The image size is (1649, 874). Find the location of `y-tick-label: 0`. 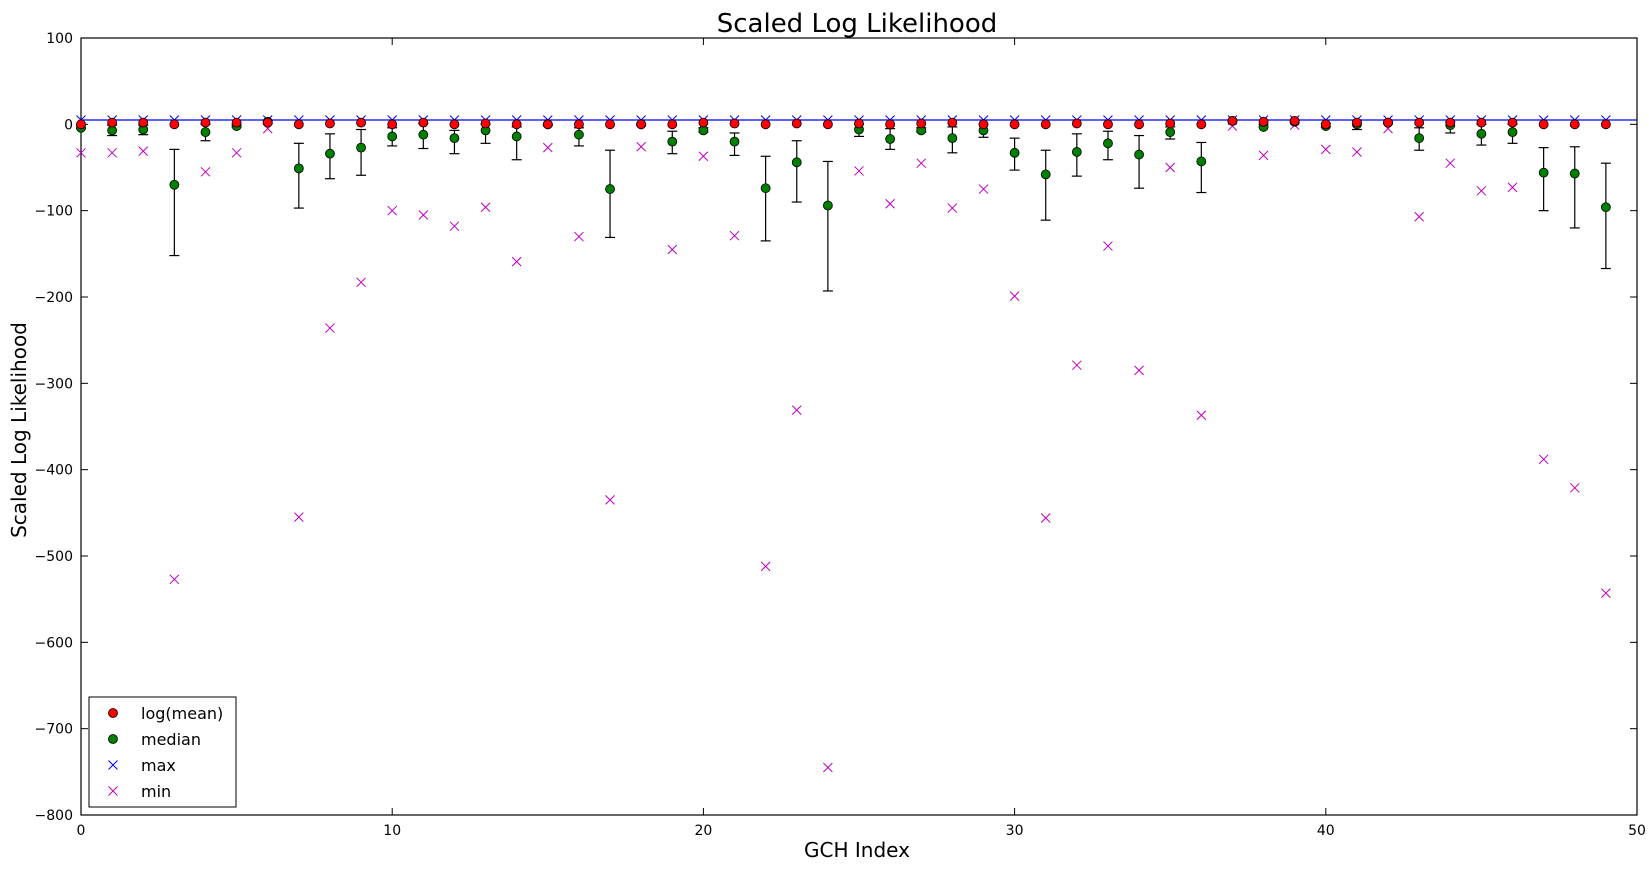

y-tick-label: 0 is located at coordinates (68, 125).